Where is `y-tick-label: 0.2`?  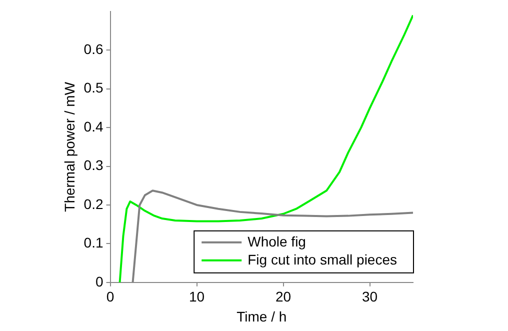
y-tick-label: 0.2 is located at coordinates (94, 204).